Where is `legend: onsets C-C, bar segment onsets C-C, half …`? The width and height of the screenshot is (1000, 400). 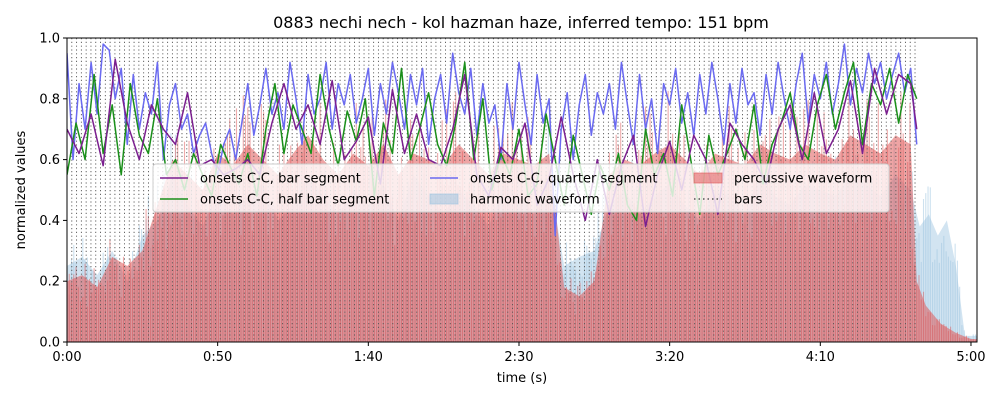
legend: onsets C-C, bar segment onsets C-C, half … is located at coordinates (521, 188).